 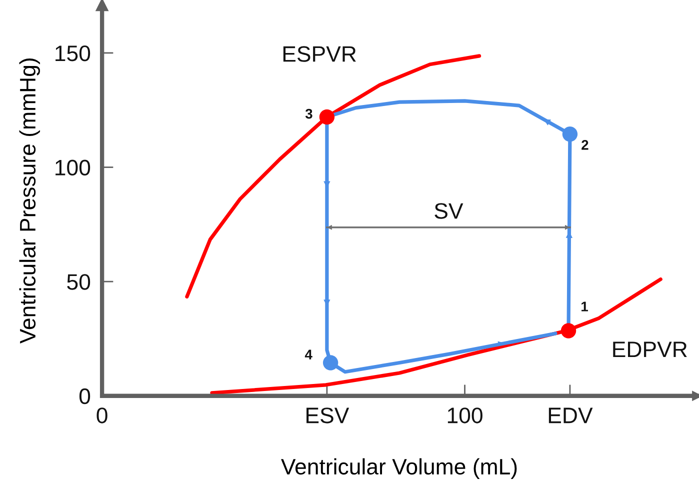 I want to click on annotation: 4, so click(x=308, y=355).